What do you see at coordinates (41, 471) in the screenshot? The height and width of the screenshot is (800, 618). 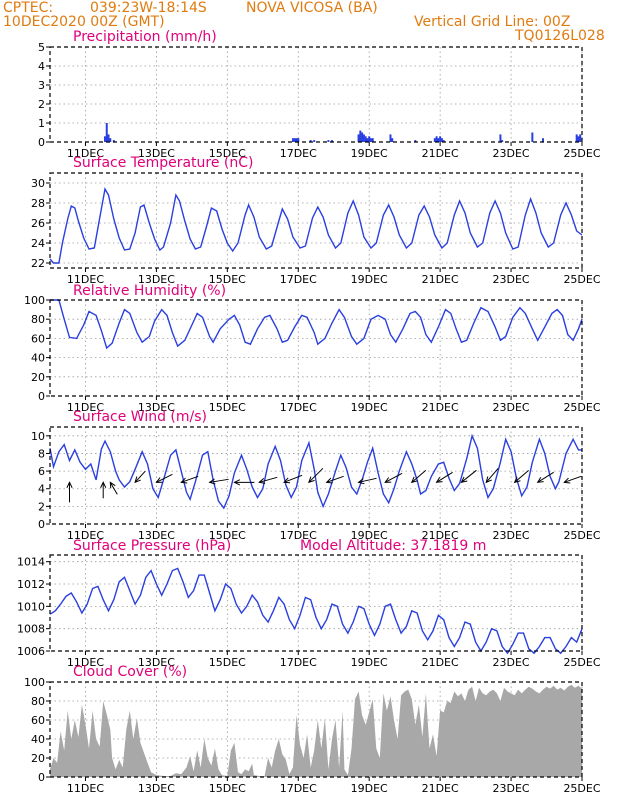 I see `y-tick-label: 6` at bounding box center [41, 471].